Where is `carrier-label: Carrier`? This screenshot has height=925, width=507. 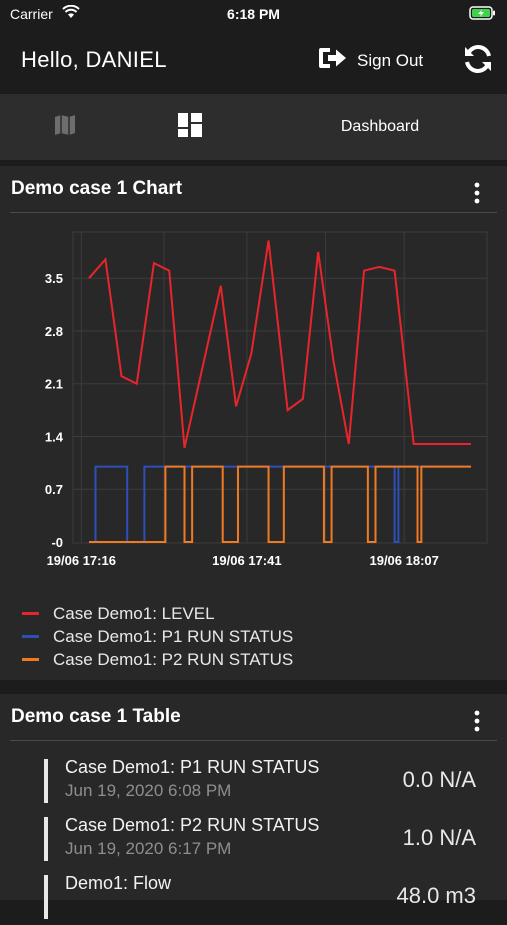
carrier-label: Carrier is located at coordinates (31, 14).